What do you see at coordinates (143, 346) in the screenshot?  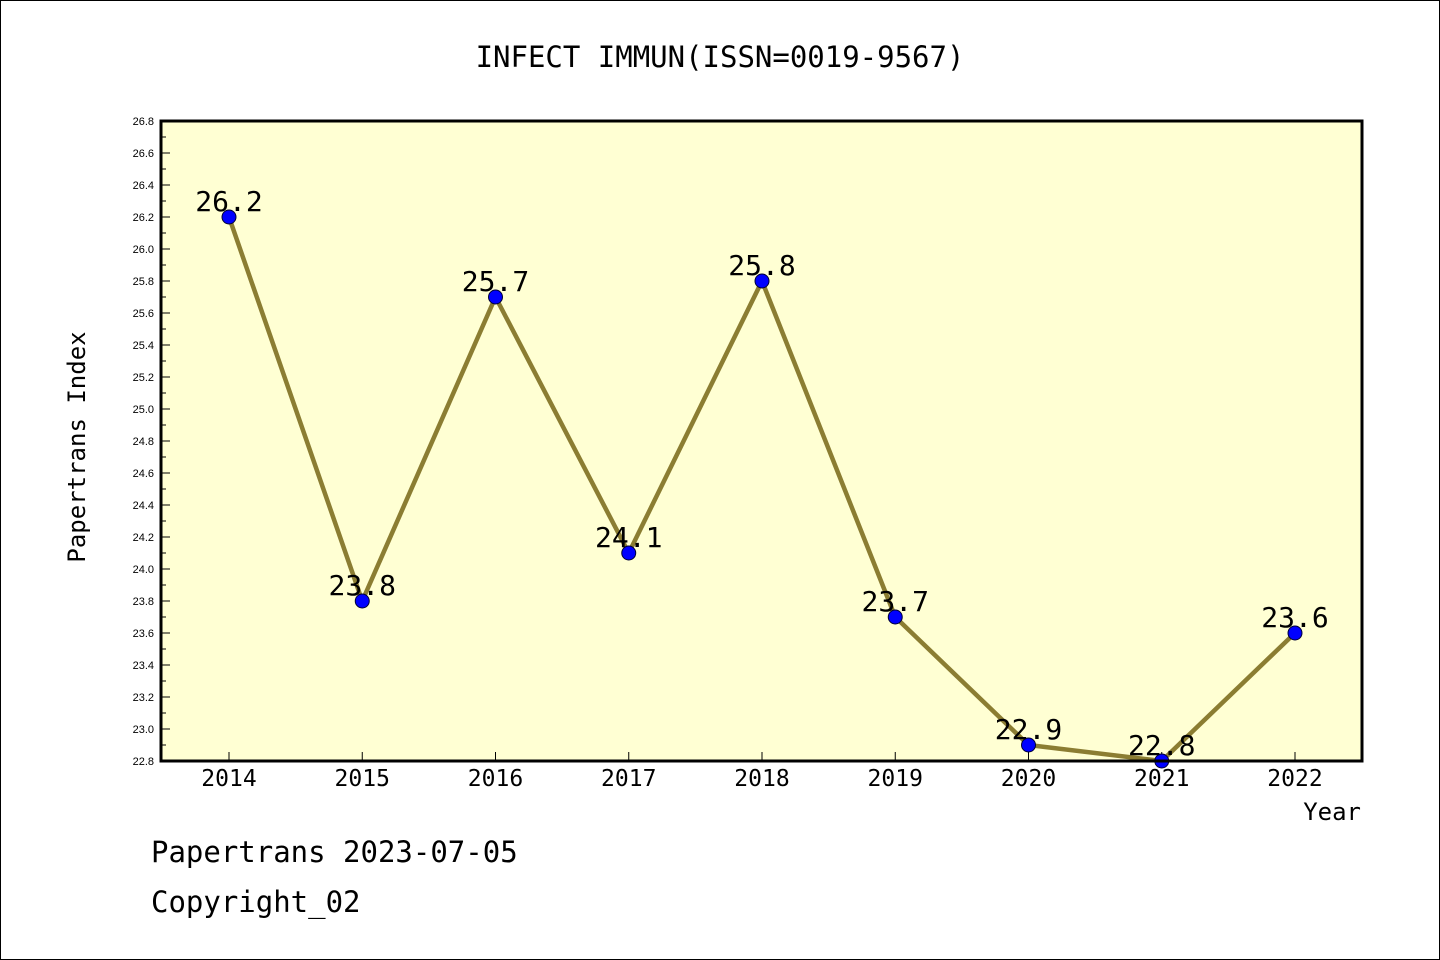 I see `y-tick-label: 25.4` at bounding box center [143, 346].